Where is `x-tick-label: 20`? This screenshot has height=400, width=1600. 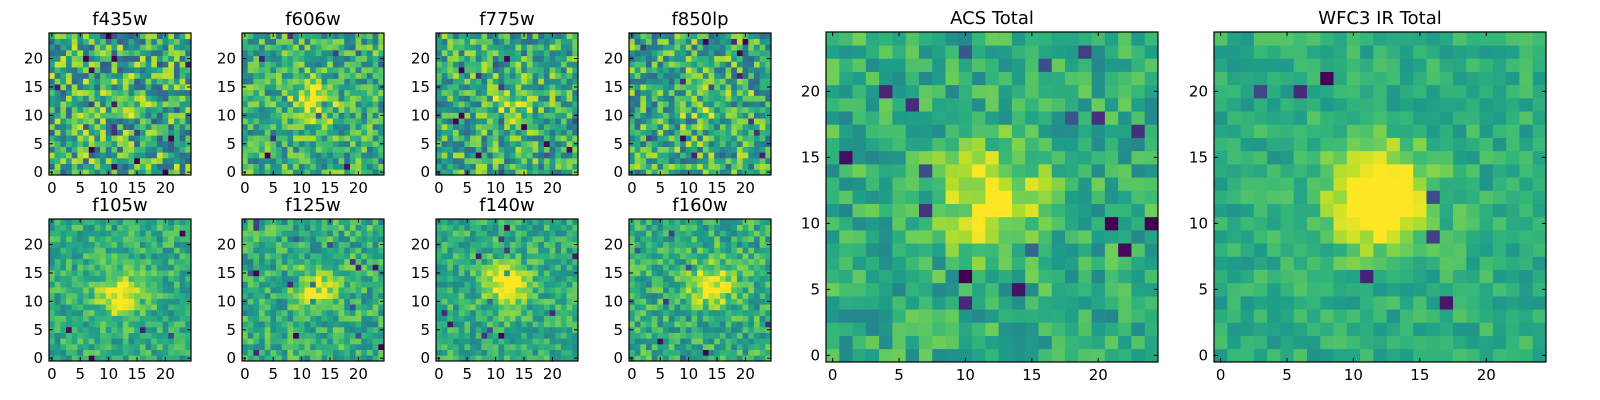 x-tick-label: 20 is located at coordinates (165, 374).